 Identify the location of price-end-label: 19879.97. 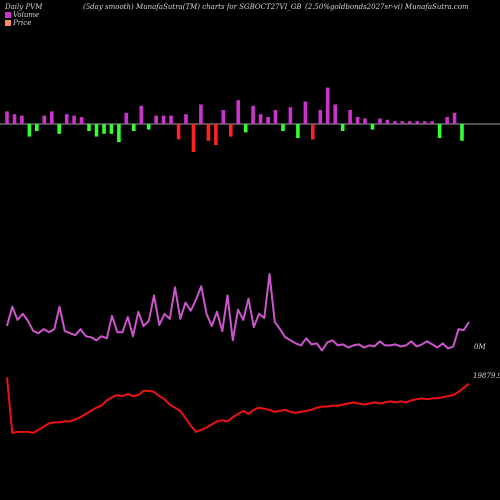
(486, 376).